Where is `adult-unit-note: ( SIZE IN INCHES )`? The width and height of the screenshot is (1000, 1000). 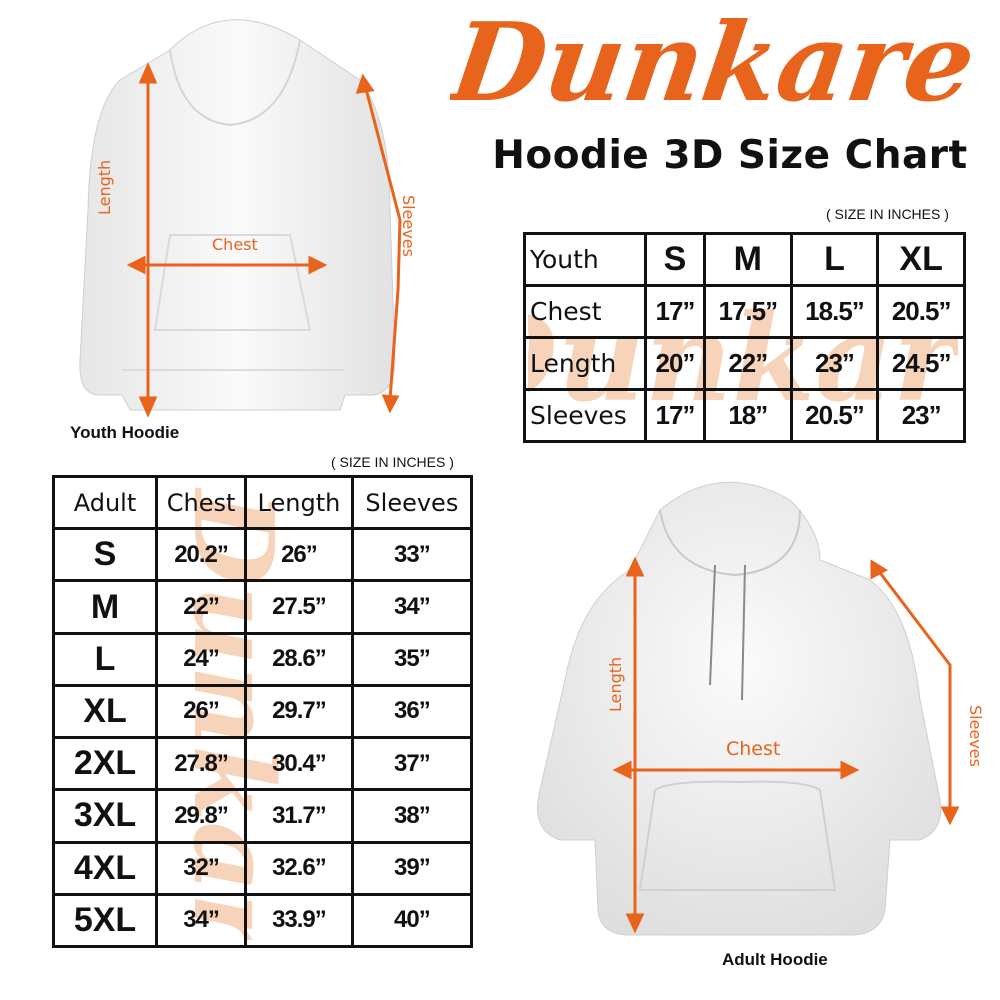 adult-unit-note: ( SIZE IN INCHES ) is located at coordinates (392, 462).